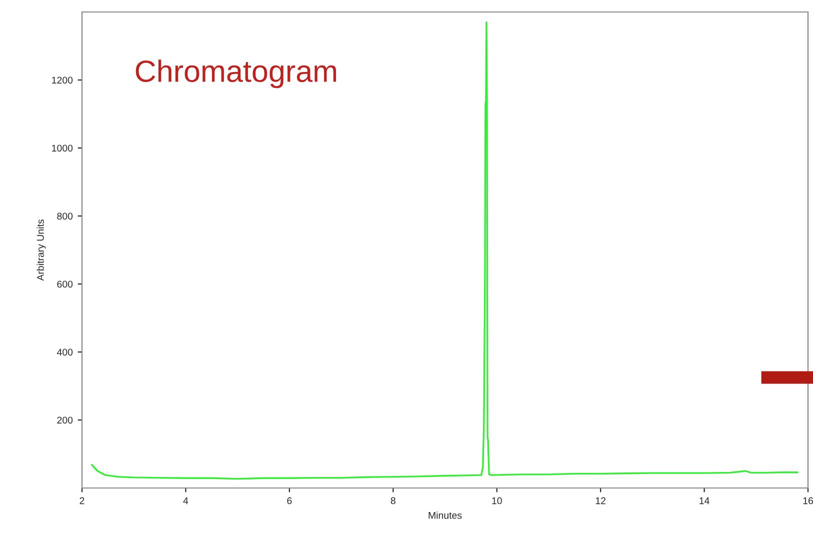 The width and height of the screenshot is (813, 535). What do you see at coordinates (808, 500) in the screenshot?
I see `x-tick-label: 16` at bounding box center [808, 500].